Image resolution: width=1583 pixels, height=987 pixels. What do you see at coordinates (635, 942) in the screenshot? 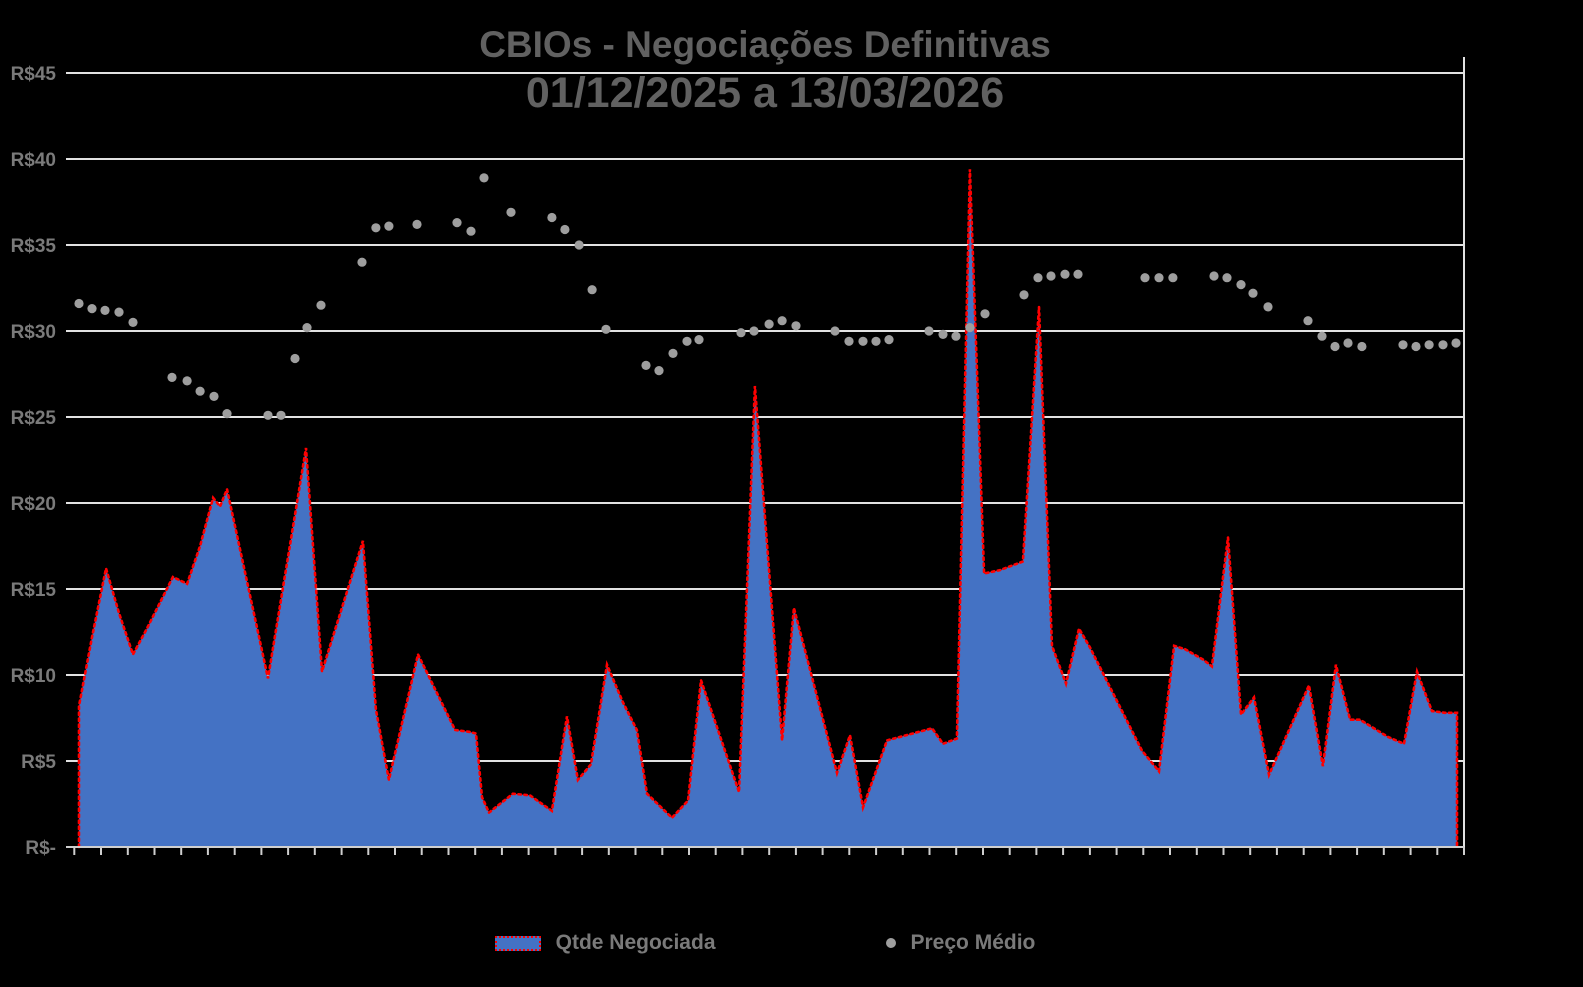
I see `legend-label-qtde-negociada: Qtde Negociada` at bounding box center [635, 942].